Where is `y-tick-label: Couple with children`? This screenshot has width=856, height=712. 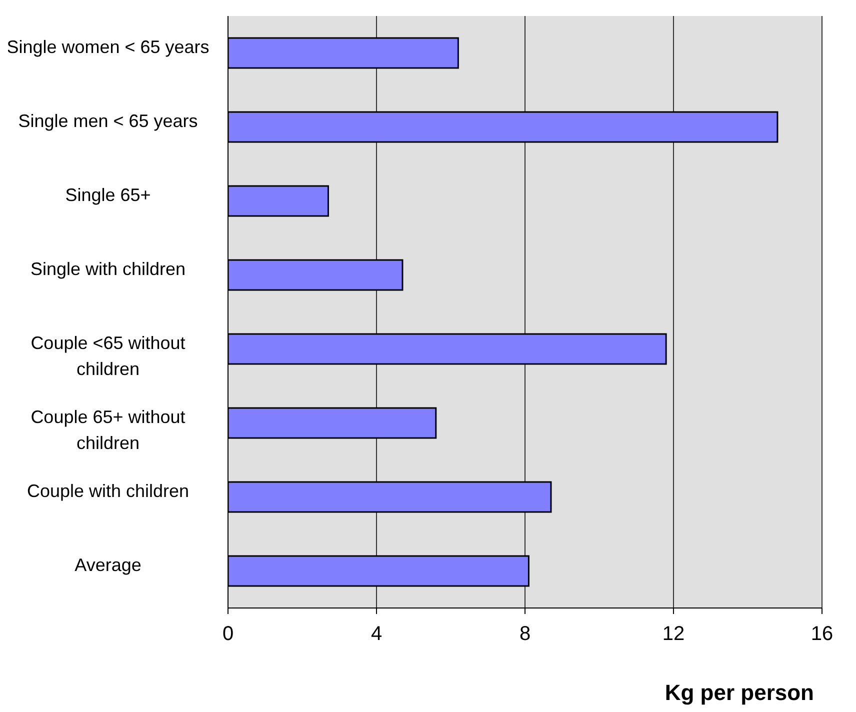
y-tick-label: Couple with children is located at coordinates (108, 491).